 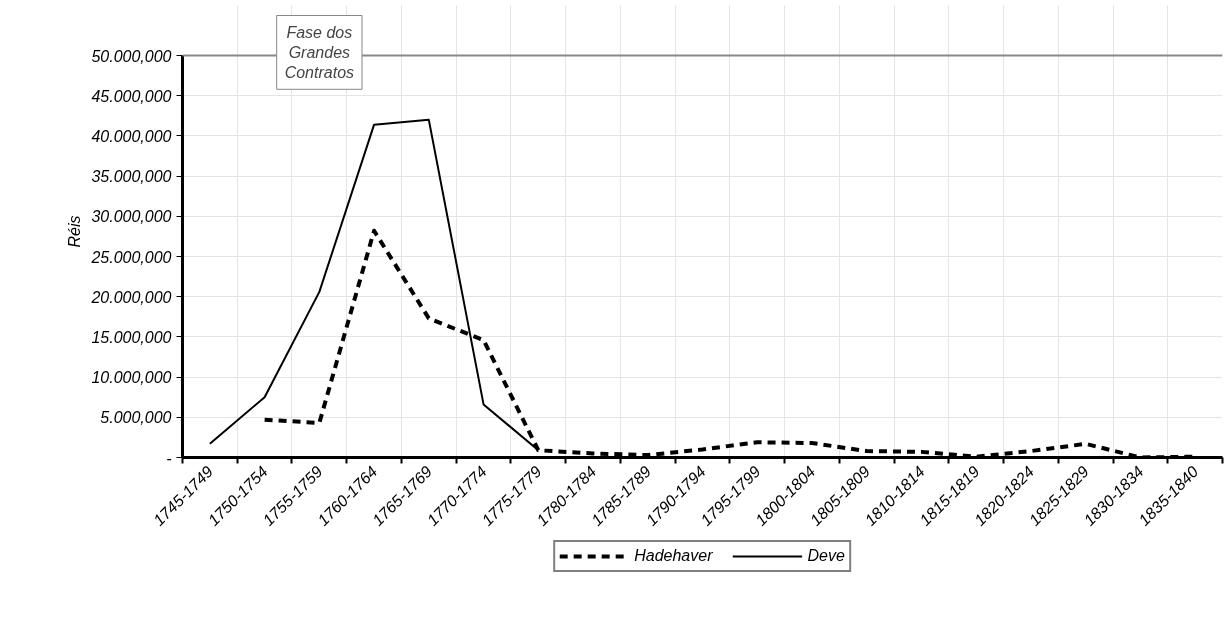 What do you see at coordinates (131, 96) in the screenshot?
I see `y-tick-label: 45.000,000` at bounding box center [131, 96].